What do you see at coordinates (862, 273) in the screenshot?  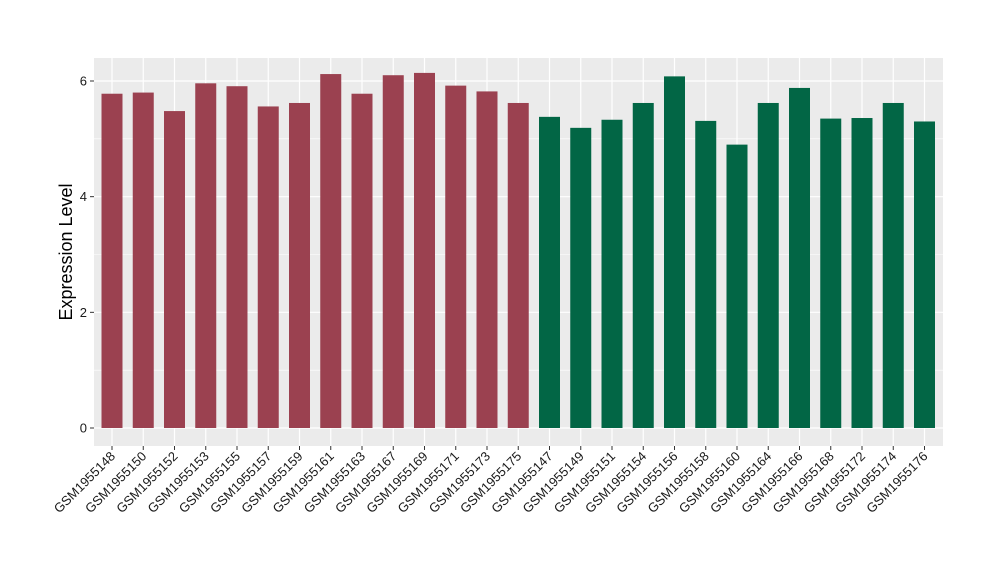 I see `bar-GSM1955172` at bounding box center [862, 273].